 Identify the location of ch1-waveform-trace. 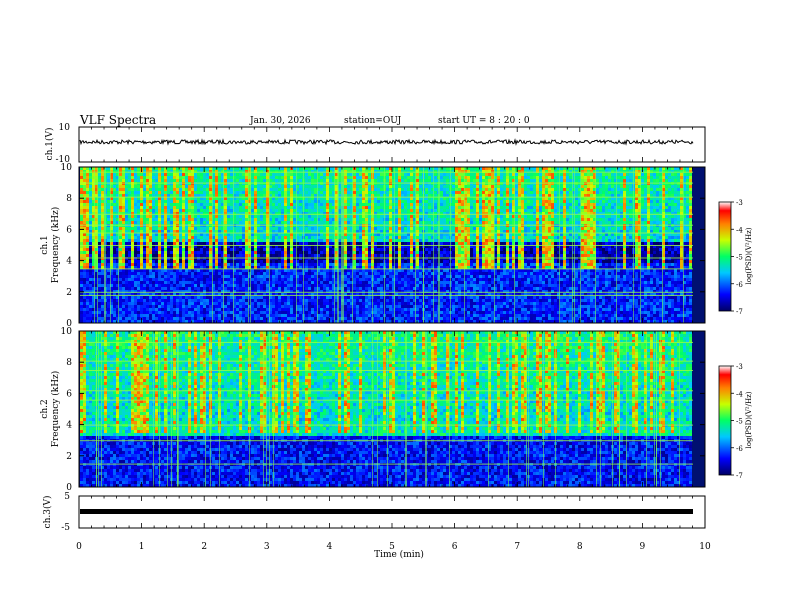
(386, 142).